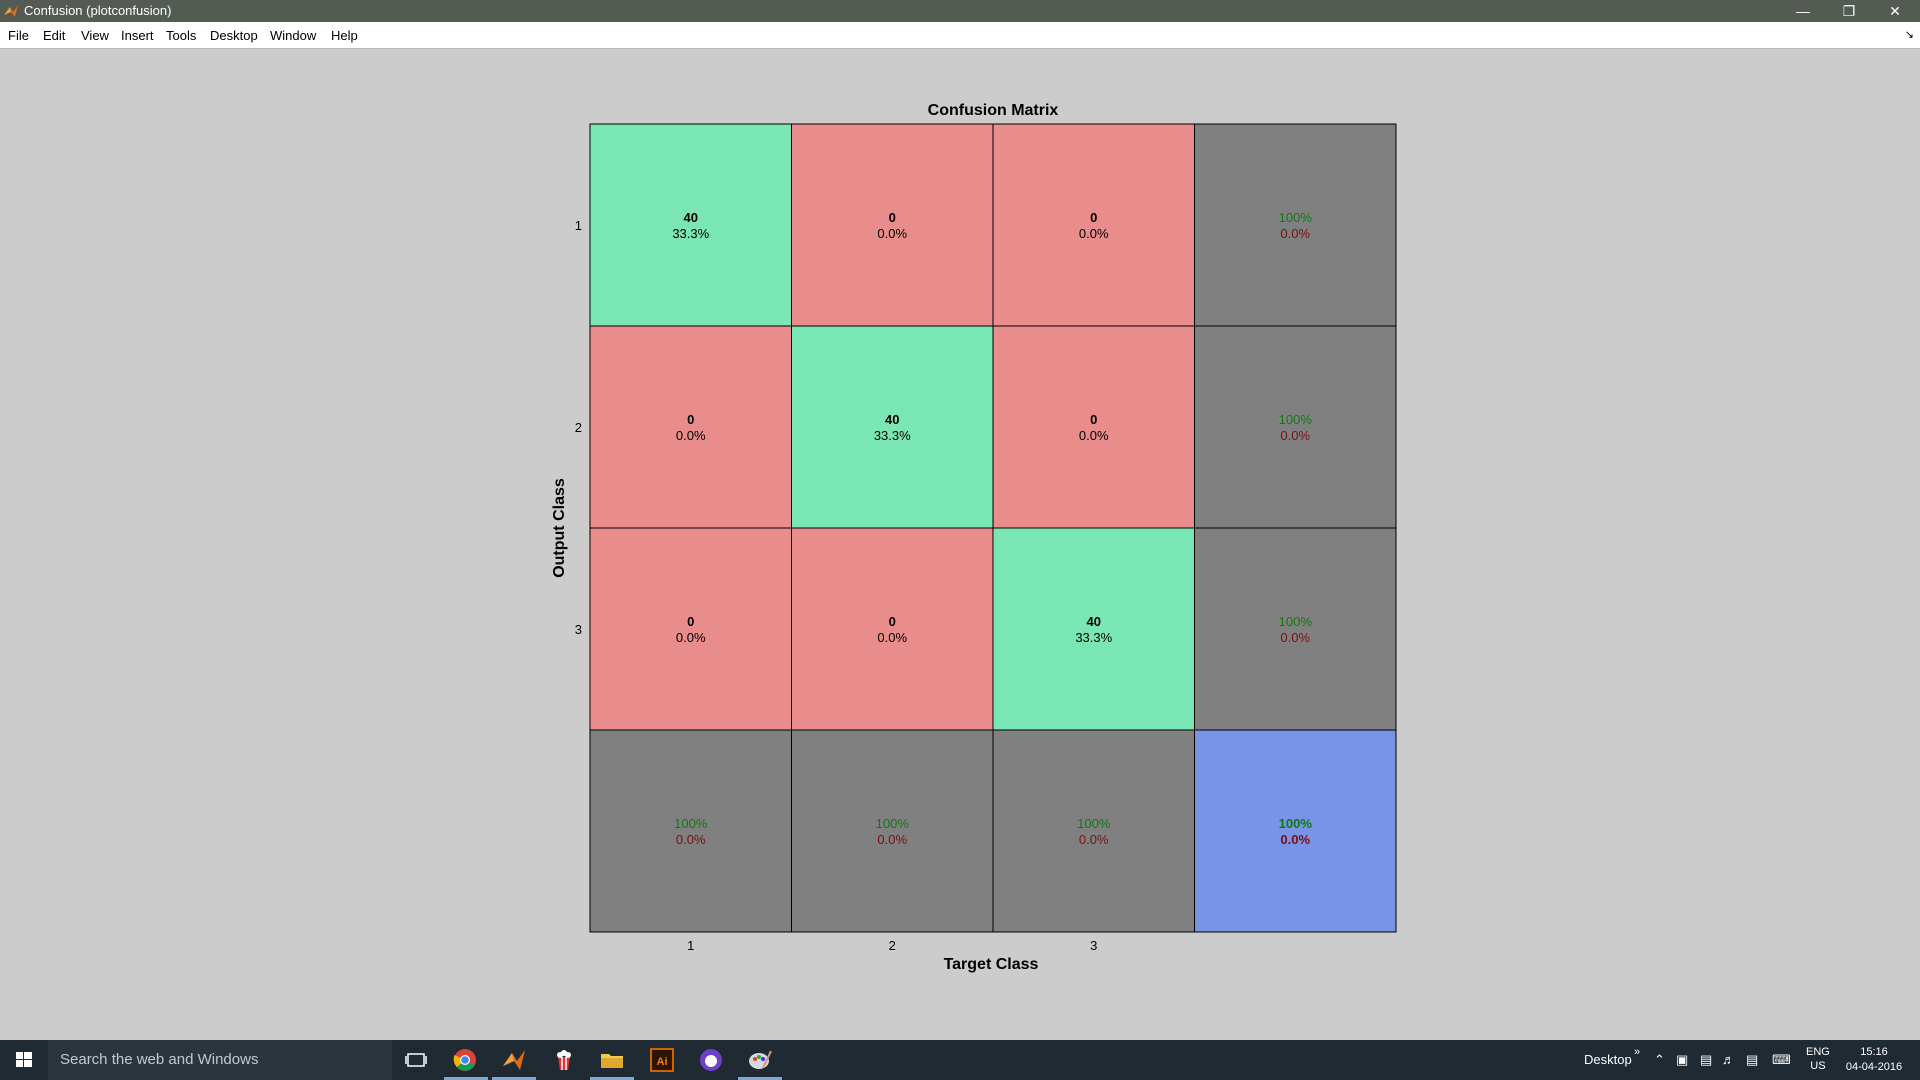 The image size is (1920, 1080). What do you see at coordinates (1752, 1059) in the screenshot?
I see `action-center-icon: ▤` at bounding box center [1752, 1059].